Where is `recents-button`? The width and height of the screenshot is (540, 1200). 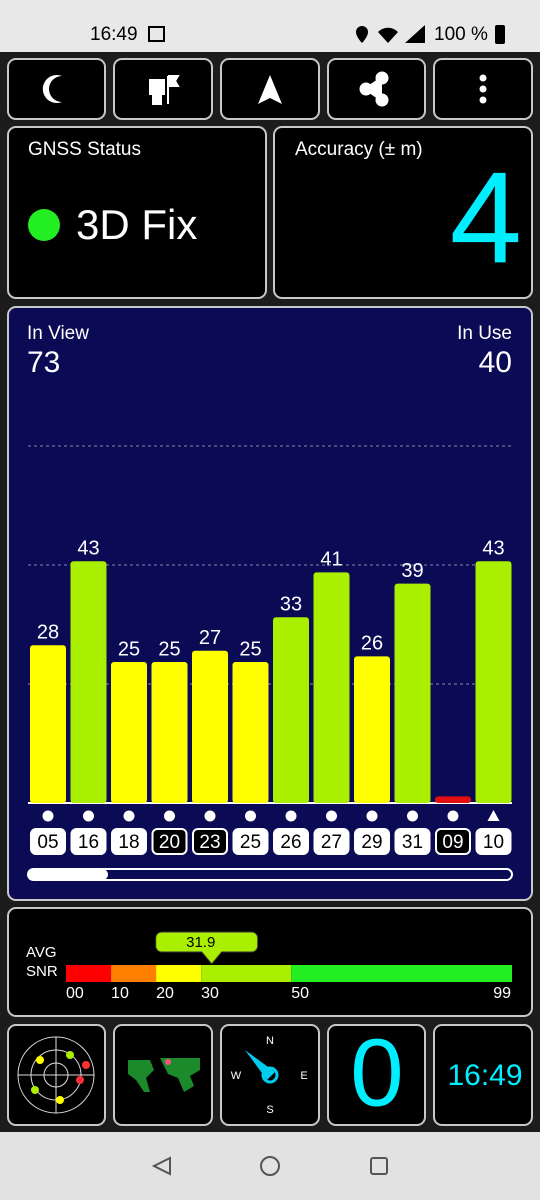 recents-button is located at coordinates (379, 1166).